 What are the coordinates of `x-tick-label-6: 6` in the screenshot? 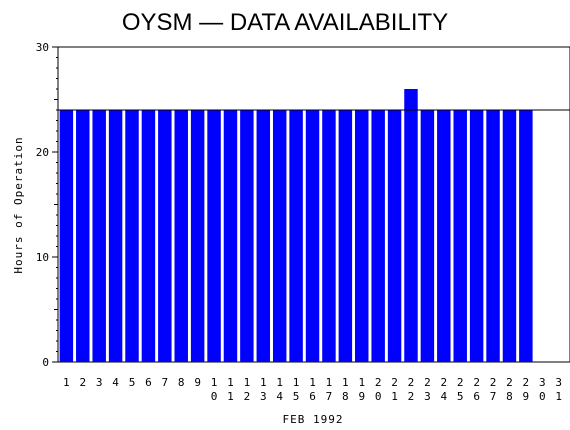 It's located at (148, 382).